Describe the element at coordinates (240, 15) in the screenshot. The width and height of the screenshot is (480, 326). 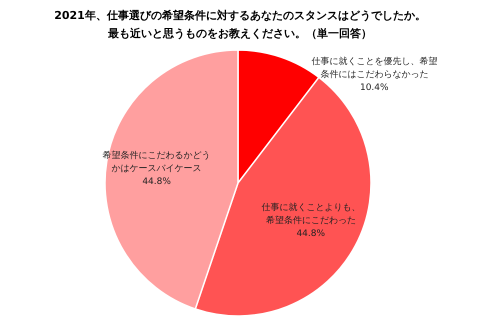
I see `chart-title: 2021年、仕事選びの希望条件に対するあなたのスタンスはどうでしたか。` at that location.